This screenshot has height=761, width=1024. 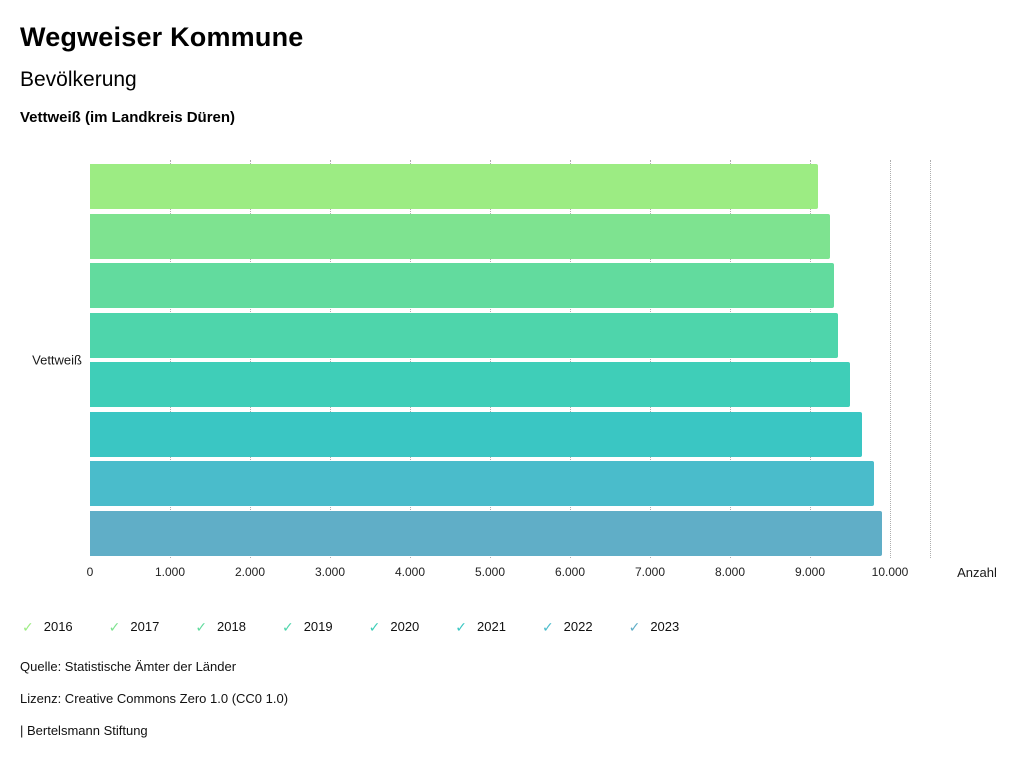 What do you see at coordinates (570, 572) in the screenshot?
I see `x-tick-6.000: 6.000` at bounding box center [570, 572].